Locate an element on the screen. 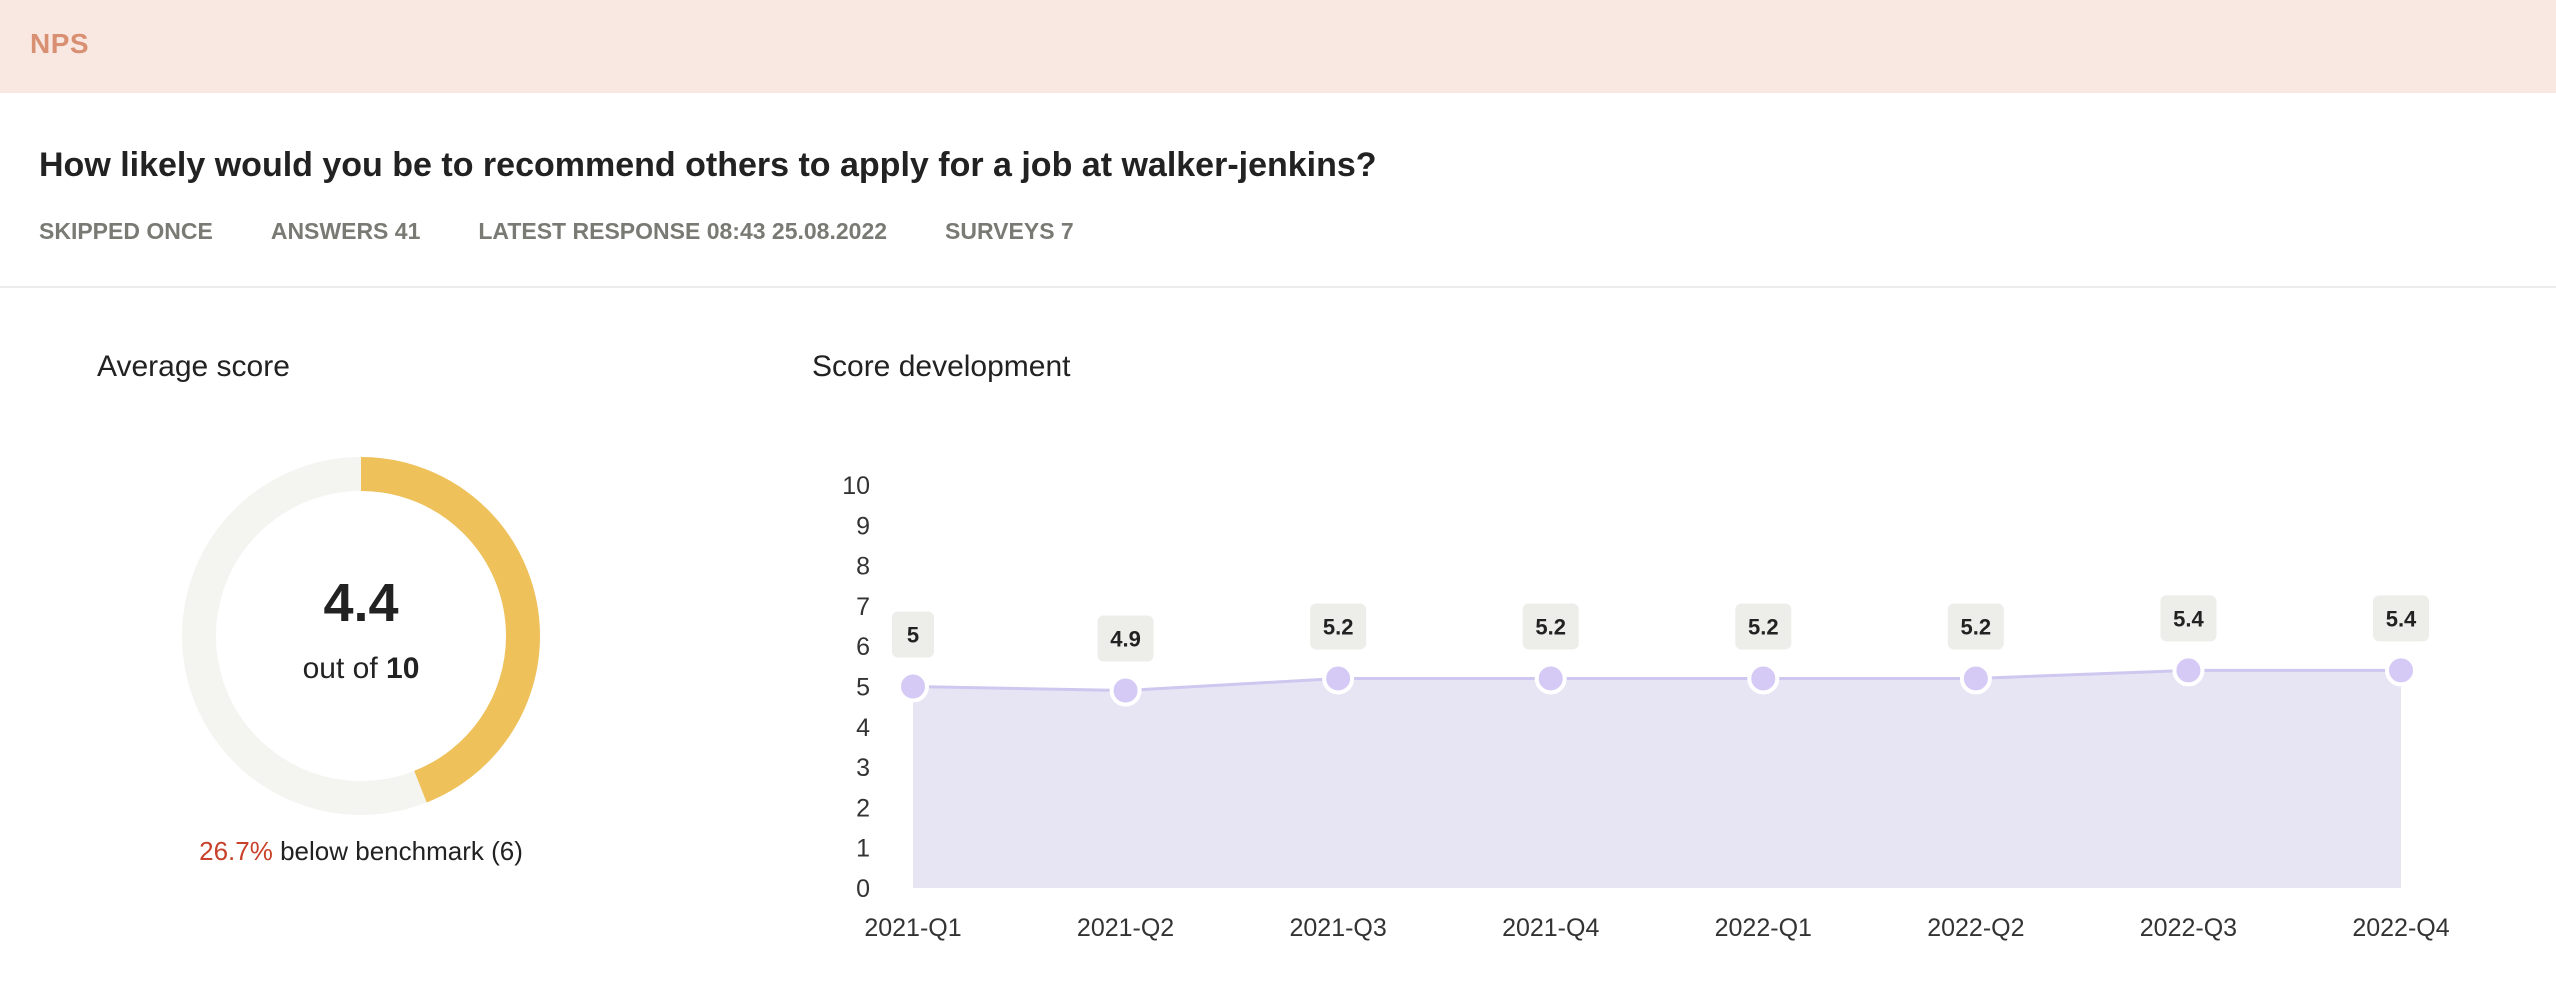 The image size is (2556, 990). out-of-label: out of is located at coordinates (344, 668).